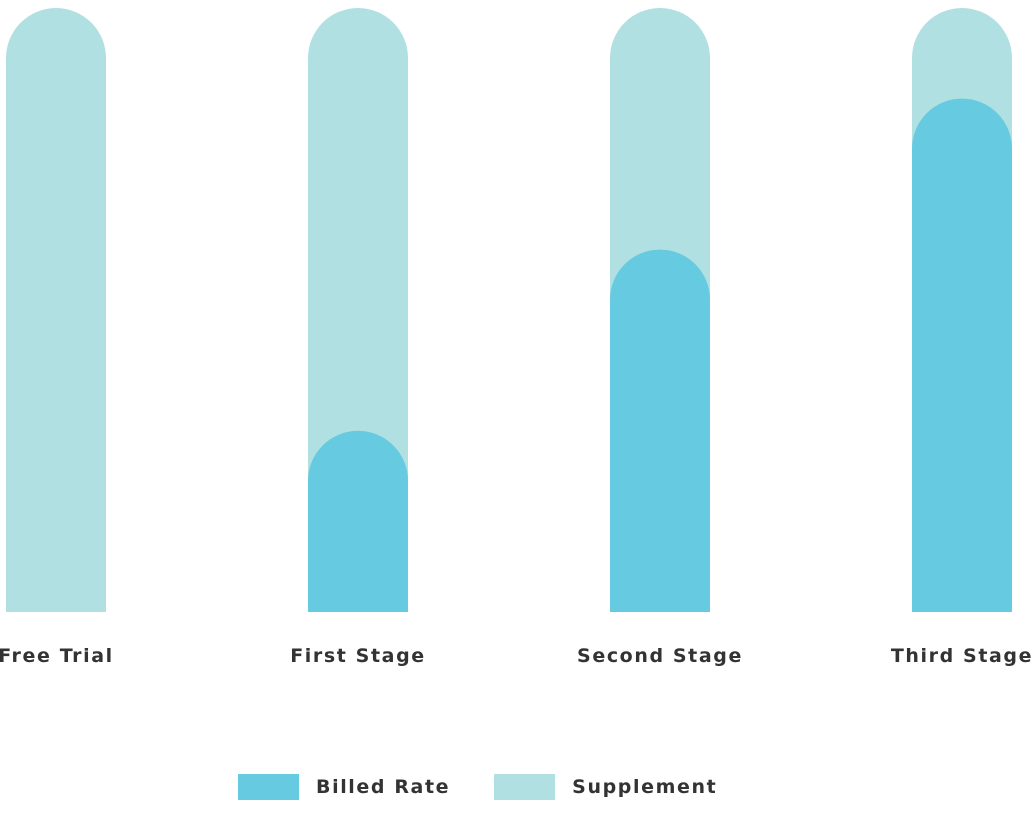 This screenshot has height=815, width=1032. Describe the element at coordinates (358, 656) in the screenshot. I see `category-label-first-stage: First Stage` at that location.